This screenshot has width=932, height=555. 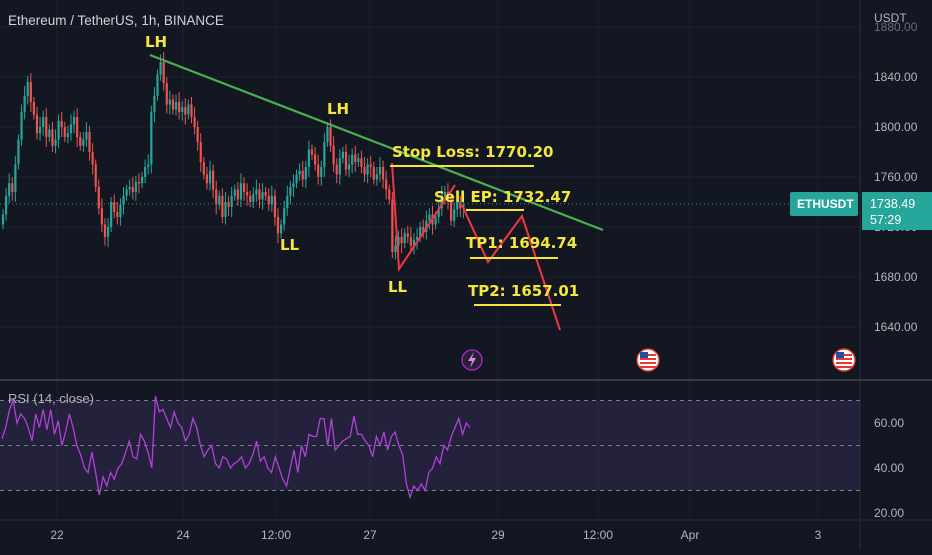 What do you see at coordinates (818, 535) in the screenshot?
I see `time-tick-label: 3` at bounding box center [818, 535].